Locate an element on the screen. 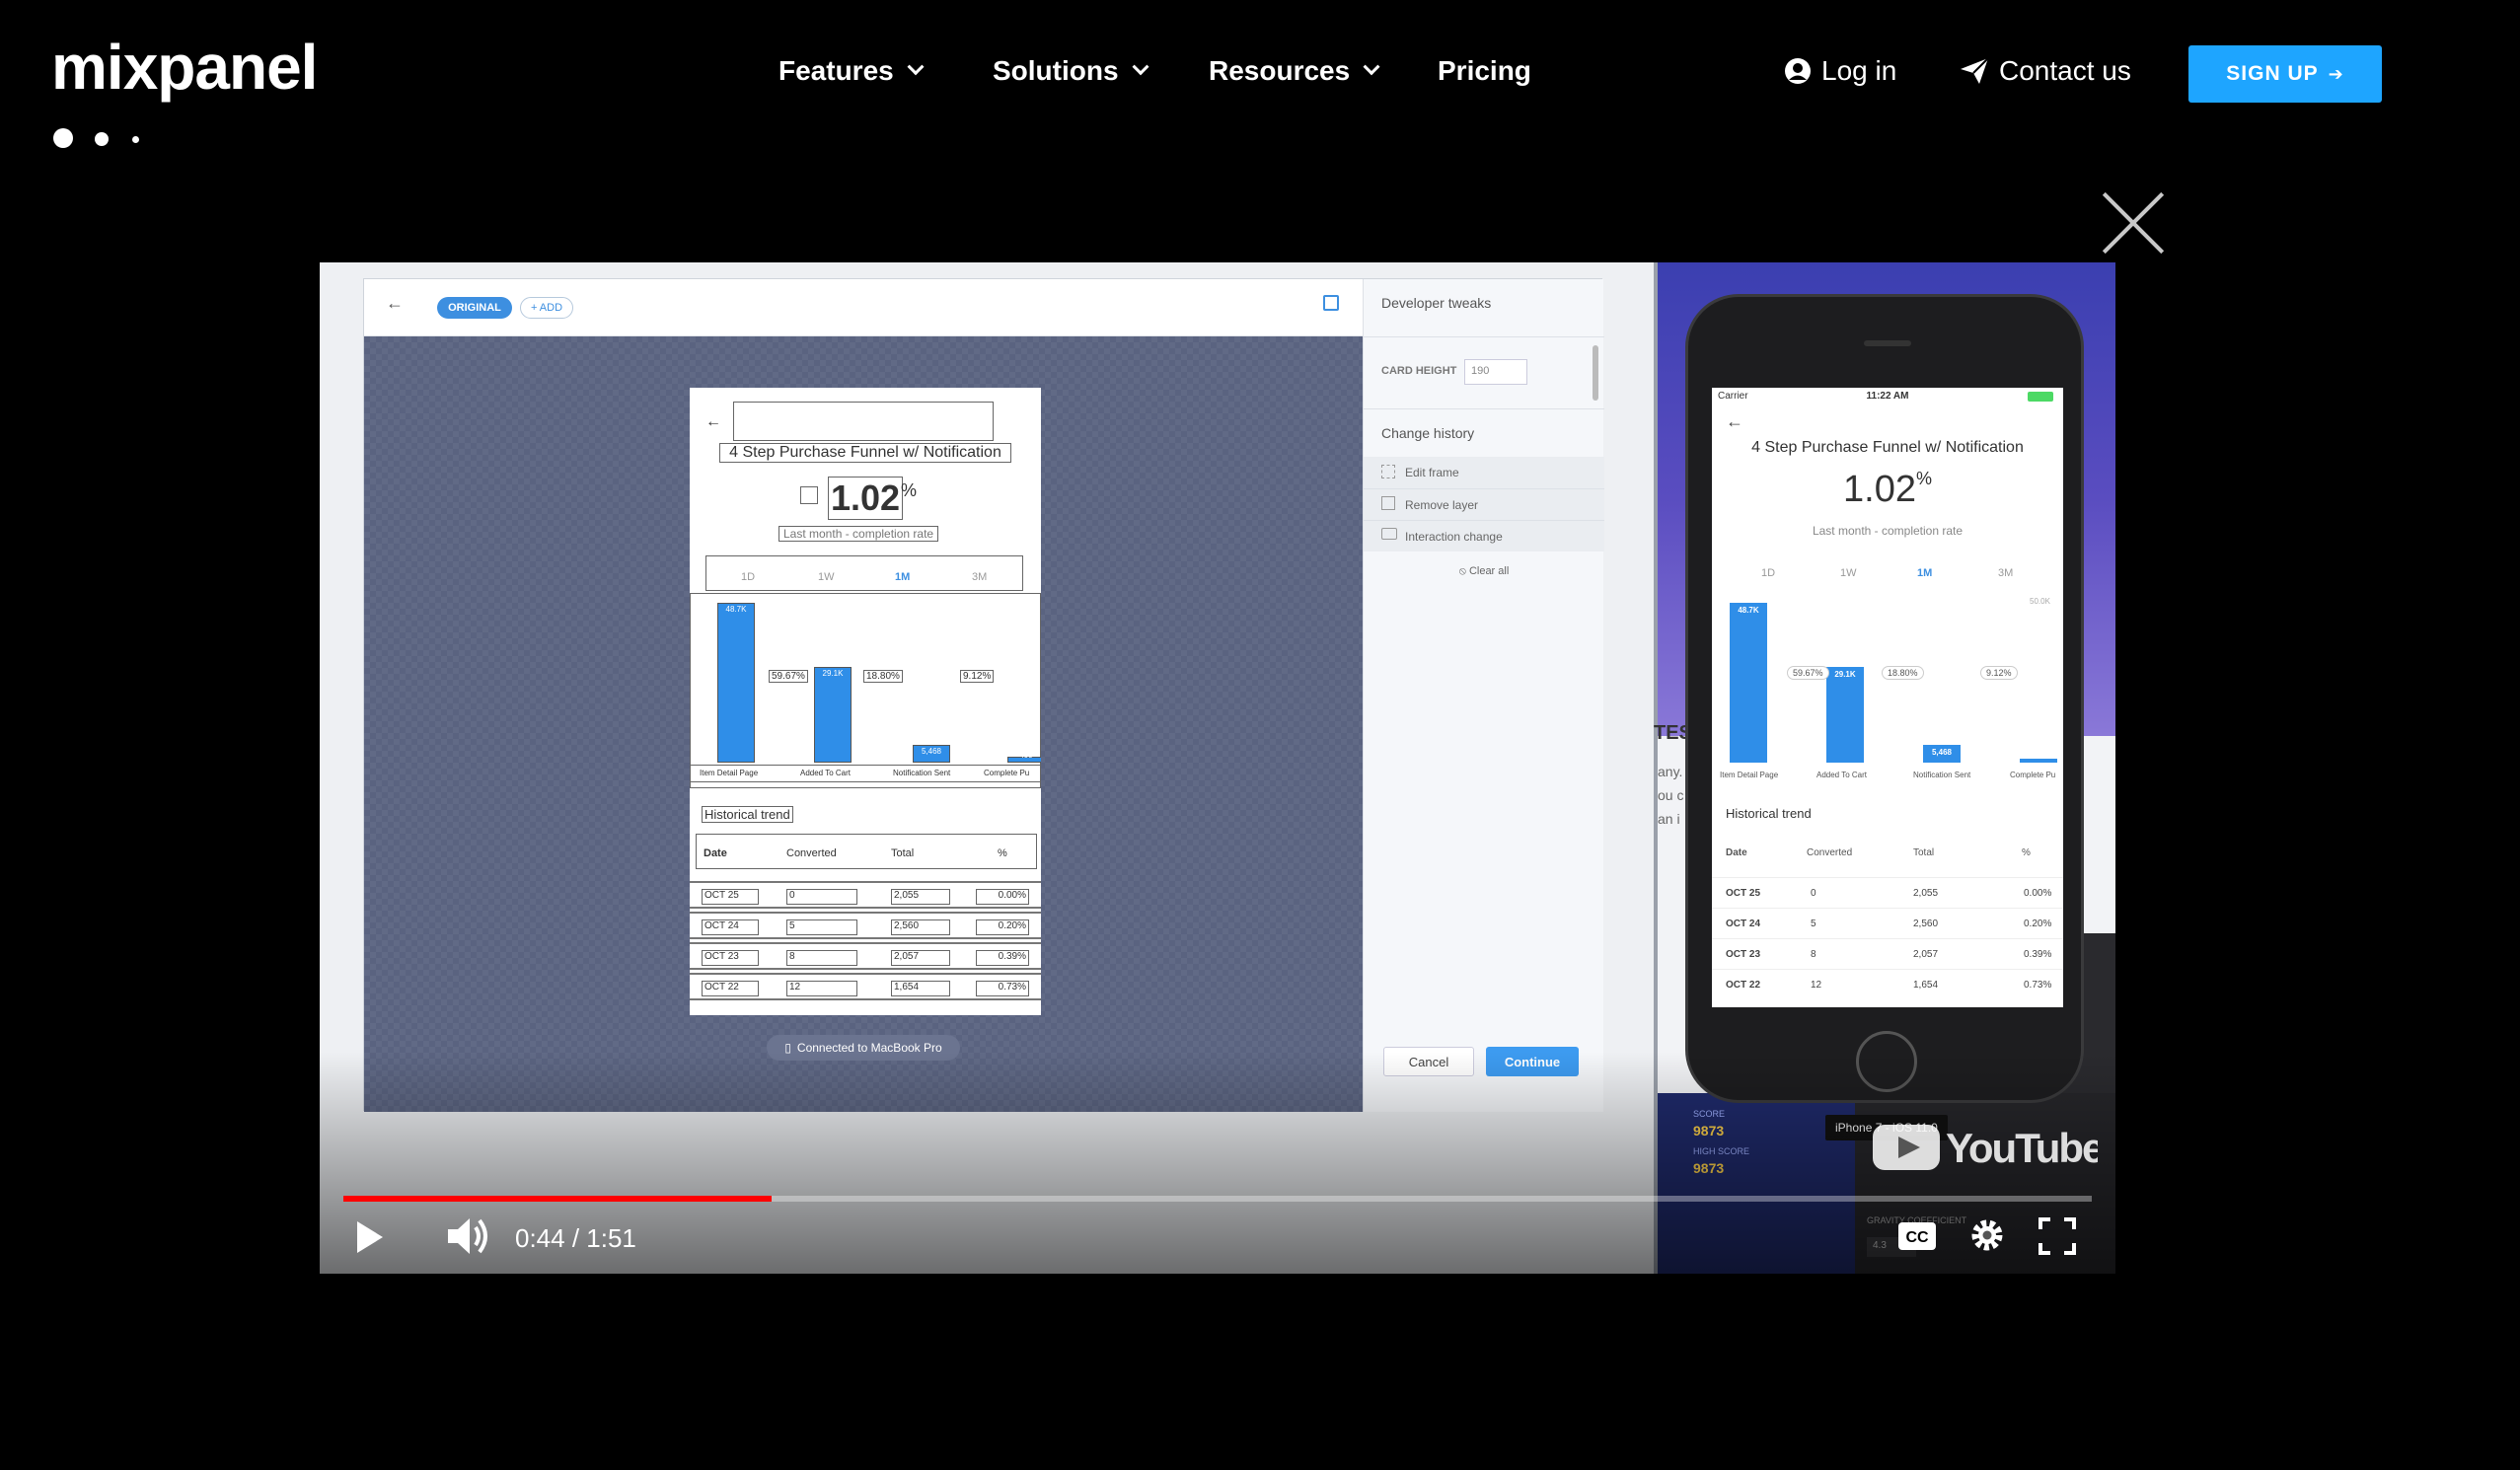 This screenshot has height=1470, width=2520. funnel-bar-label: Item Detail Page is located at coordinates (1749, 775).